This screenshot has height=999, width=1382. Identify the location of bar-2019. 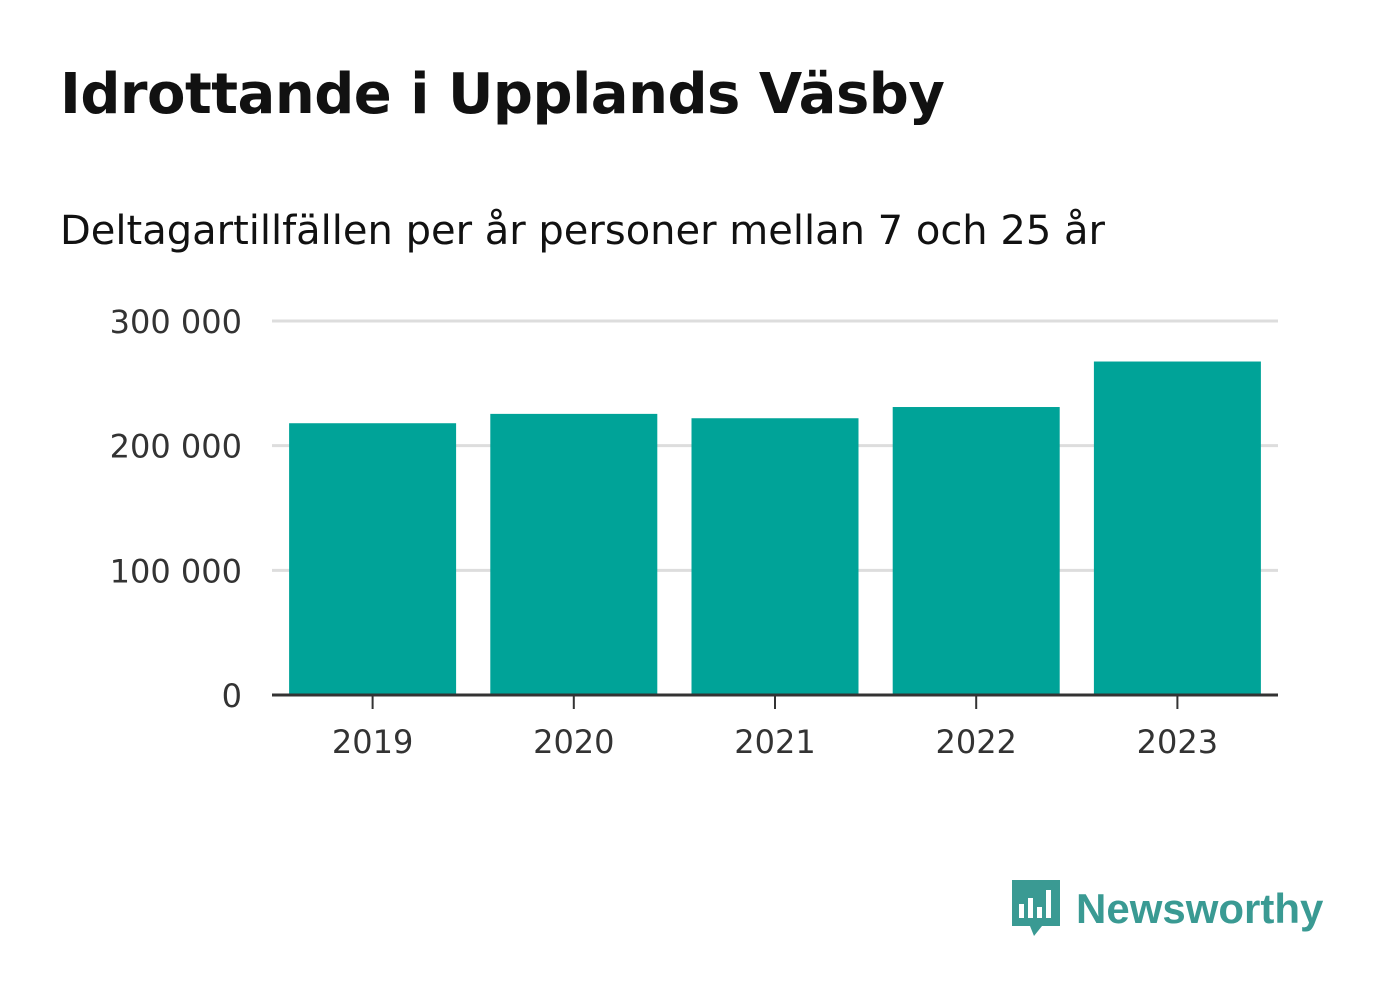
(373, 559).